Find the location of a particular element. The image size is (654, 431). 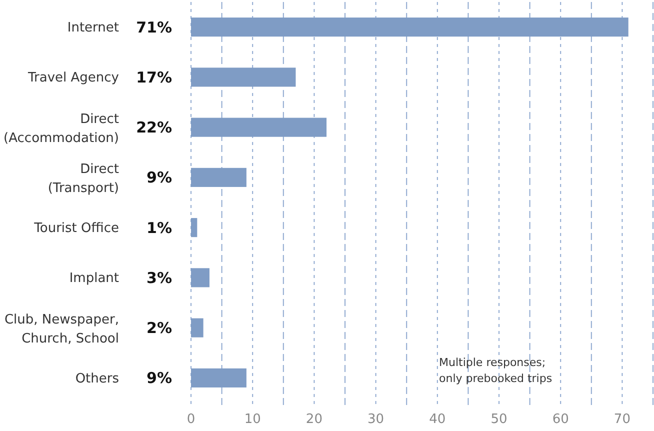

data-label: 3% is located at coordinates (159, 277).